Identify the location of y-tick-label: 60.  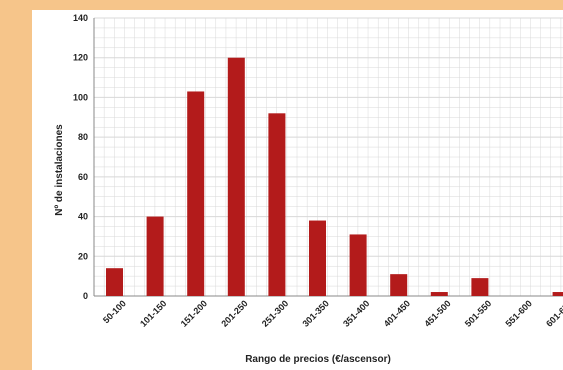
(83, 177).